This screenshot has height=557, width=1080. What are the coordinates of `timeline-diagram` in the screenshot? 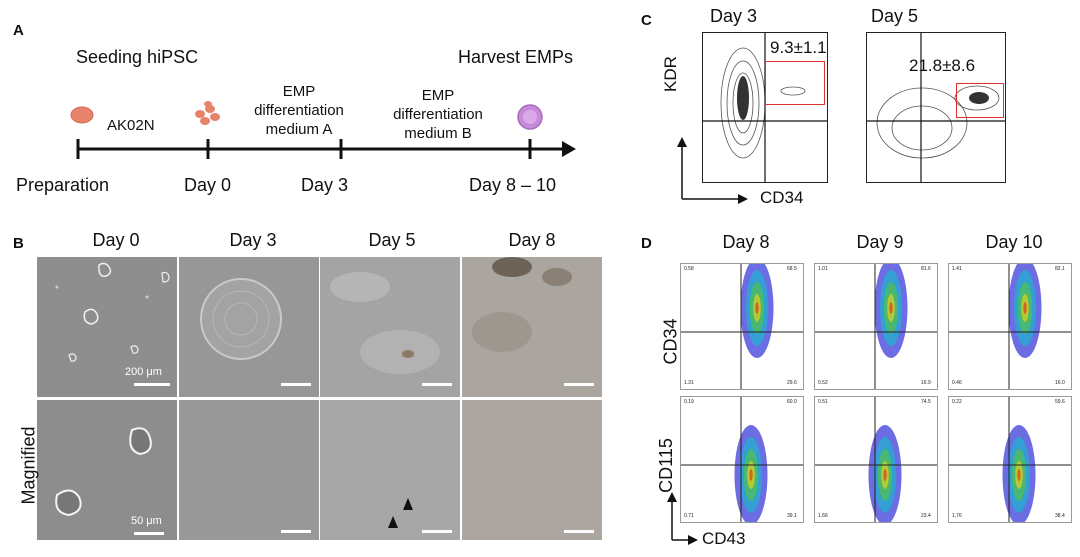 It's located at (323, 130).